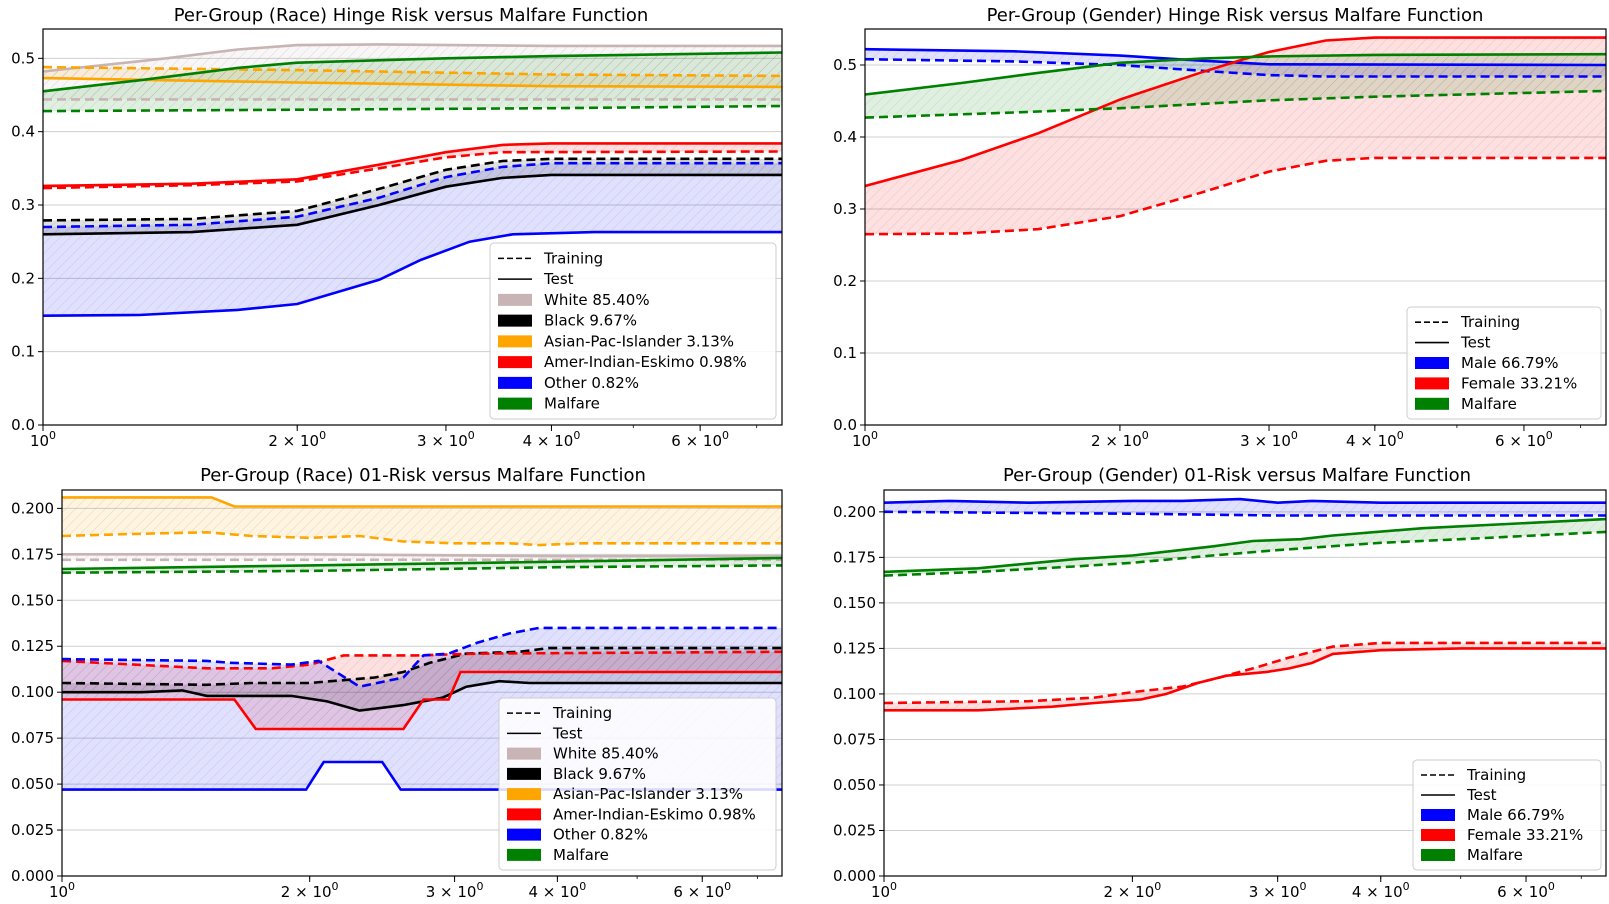  Describe the element at coordinates (297, 439) in the screenshot. I see `x-tick-label: 2 × 100` at that location.